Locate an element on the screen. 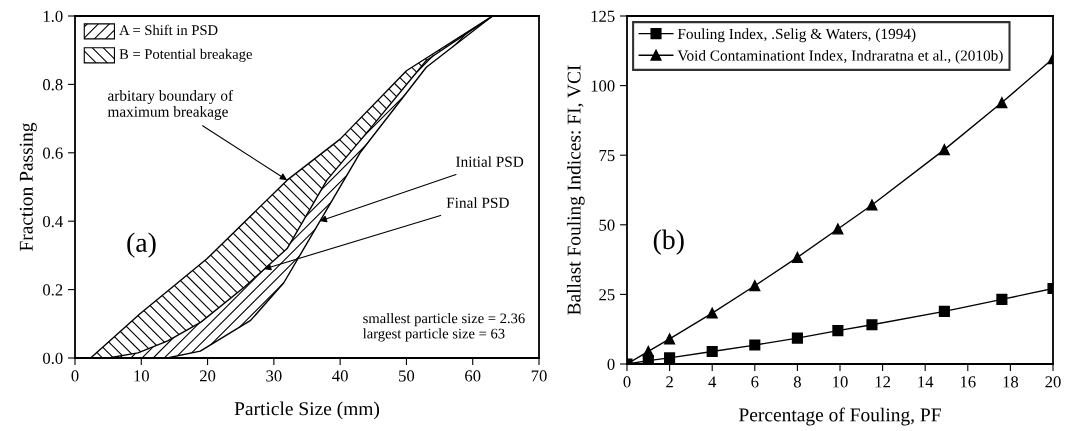 Image resolution: width=1067 pixels, height=431 pixels. x-tick-label: 6 is located at coordinates (755, 382).